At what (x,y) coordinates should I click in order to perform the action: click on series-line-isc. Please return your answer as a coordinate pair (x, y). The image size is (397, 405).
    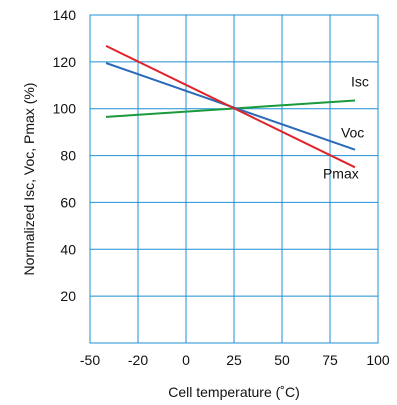
    Looking at the image, I should click on (230, 108).